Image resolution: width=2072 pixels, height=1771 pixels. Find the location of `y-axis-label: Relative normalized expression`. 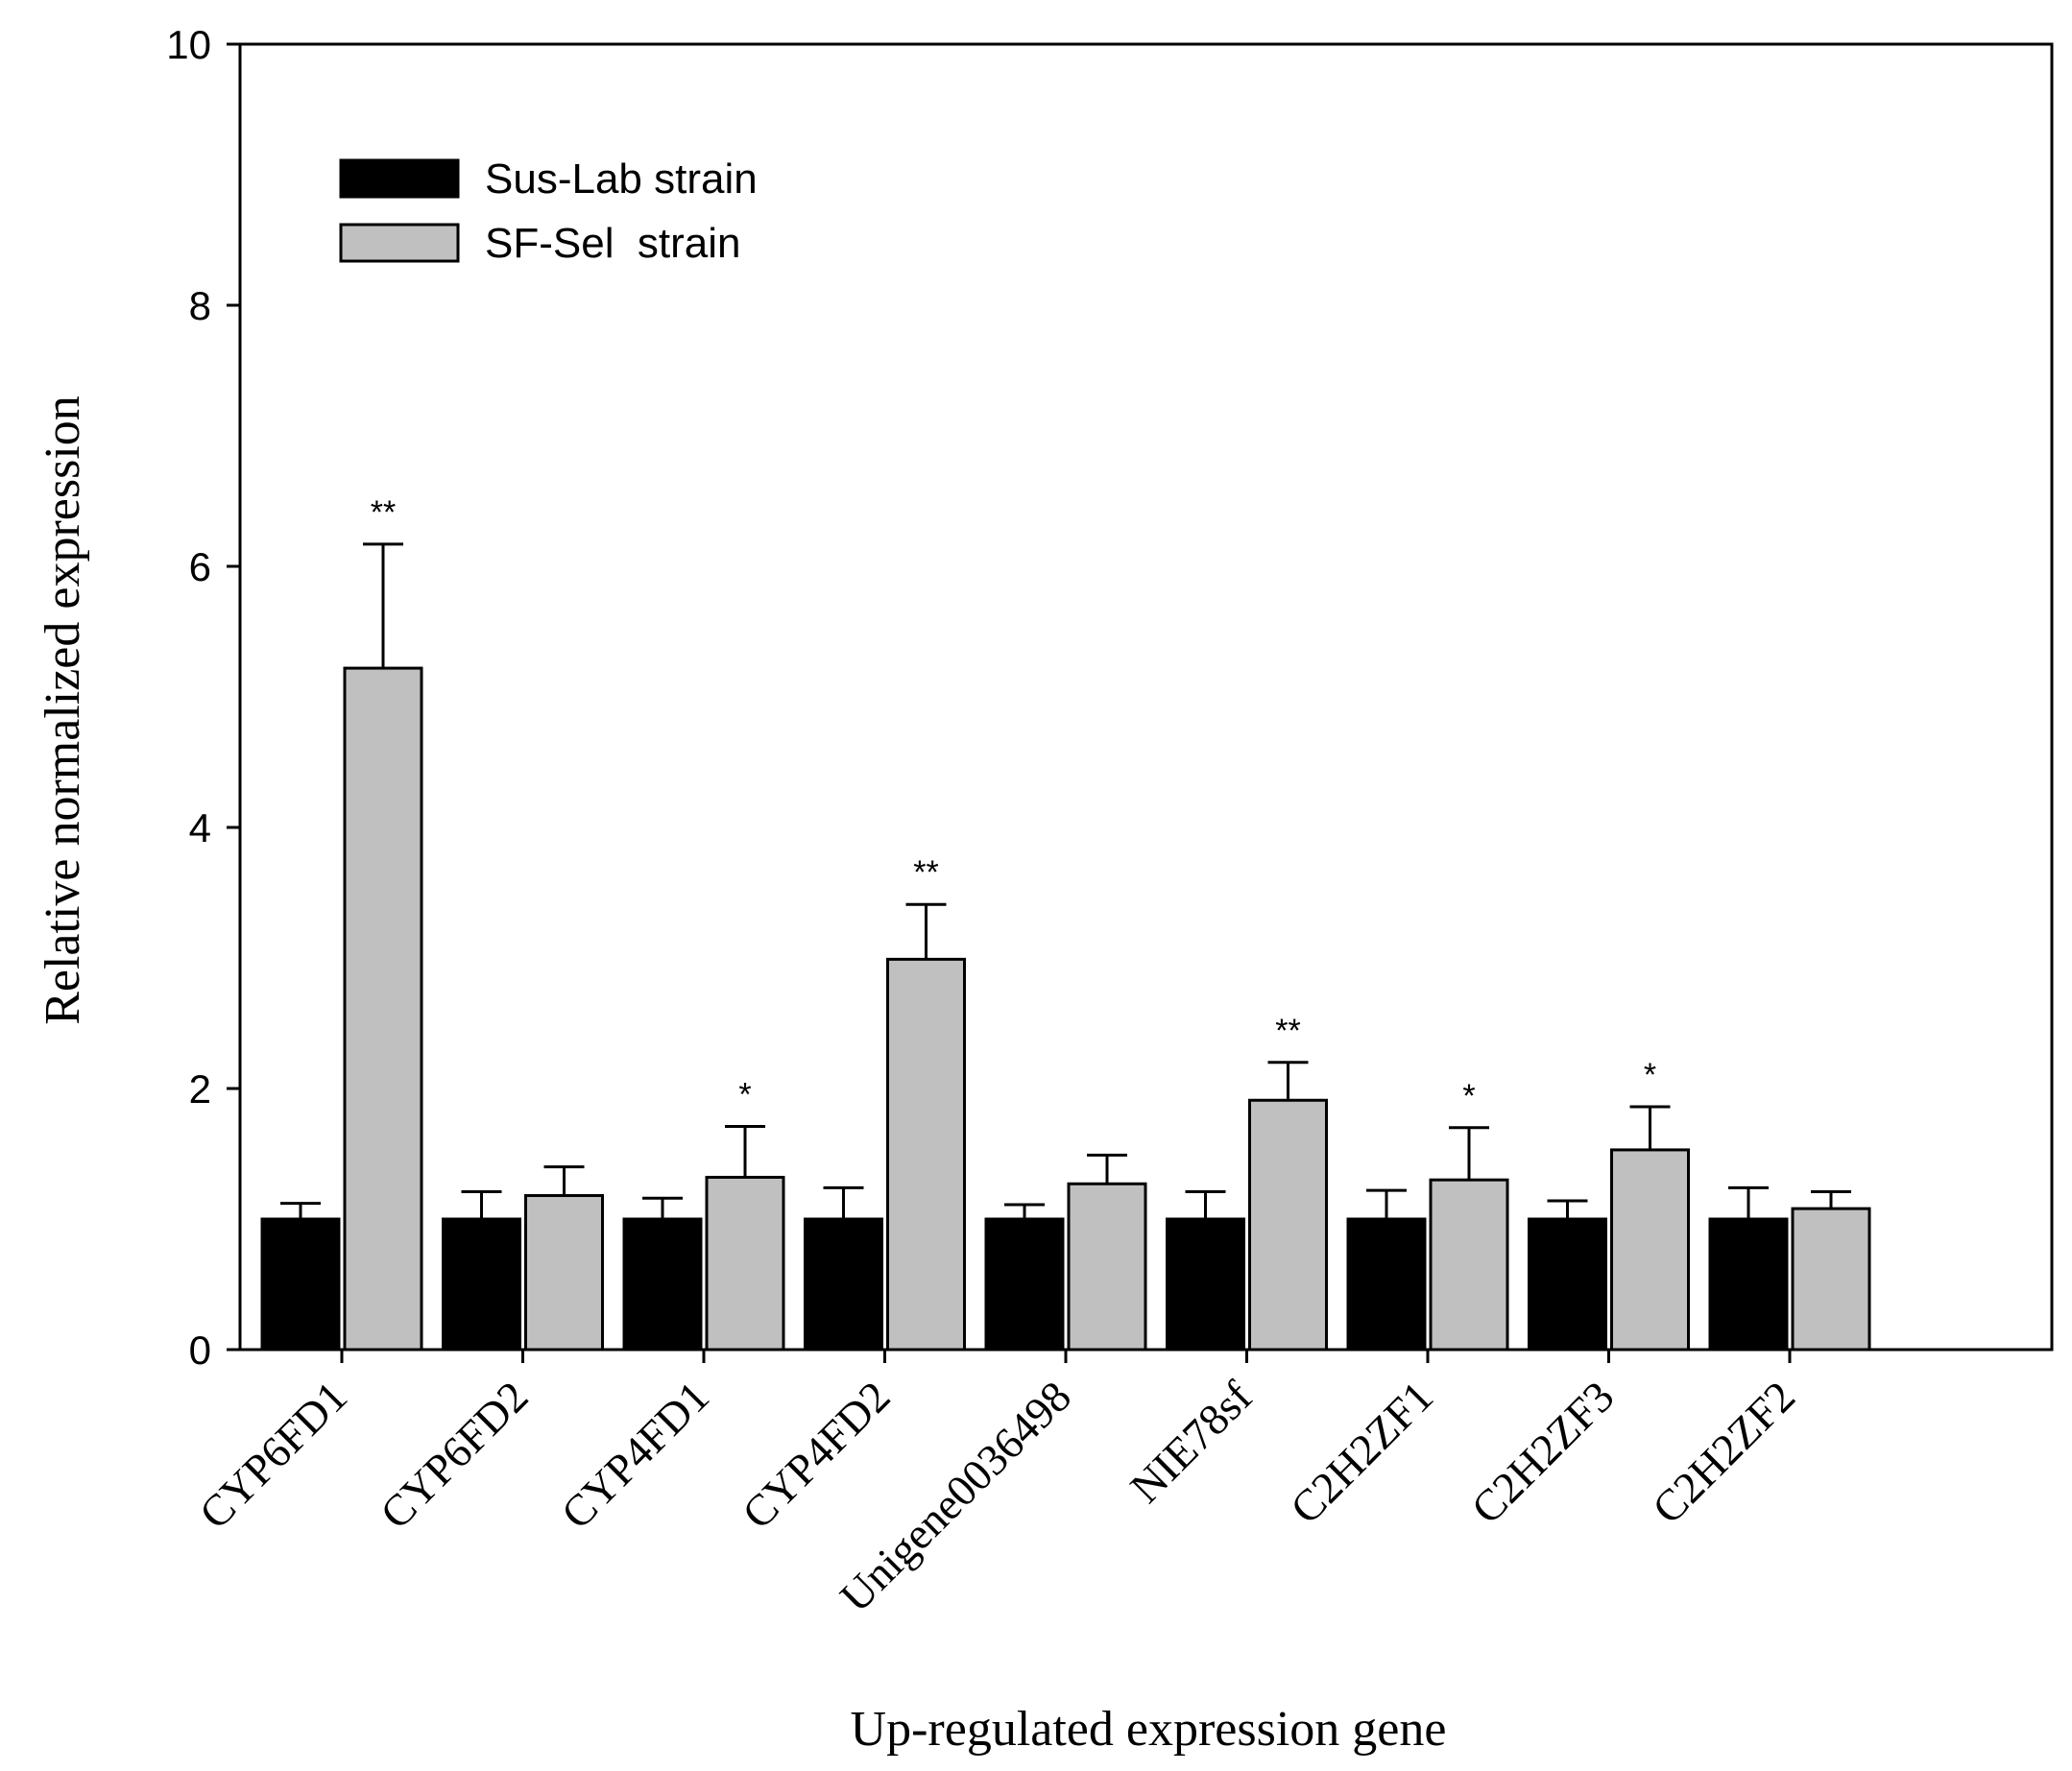

y-axis-label: Relative normalized expression is located at coordinates (63, 710).